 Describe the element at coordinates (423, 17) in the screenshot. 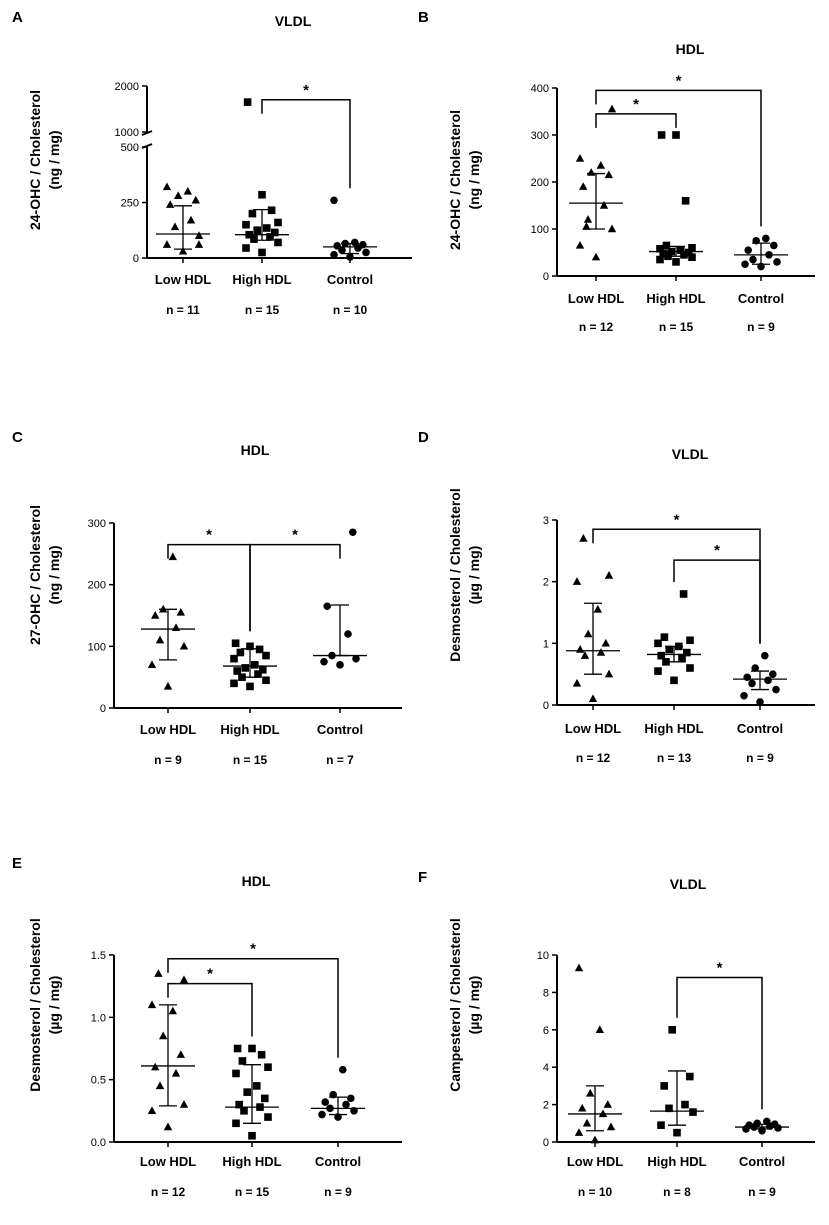

I see `panel-letter: B` at that location.